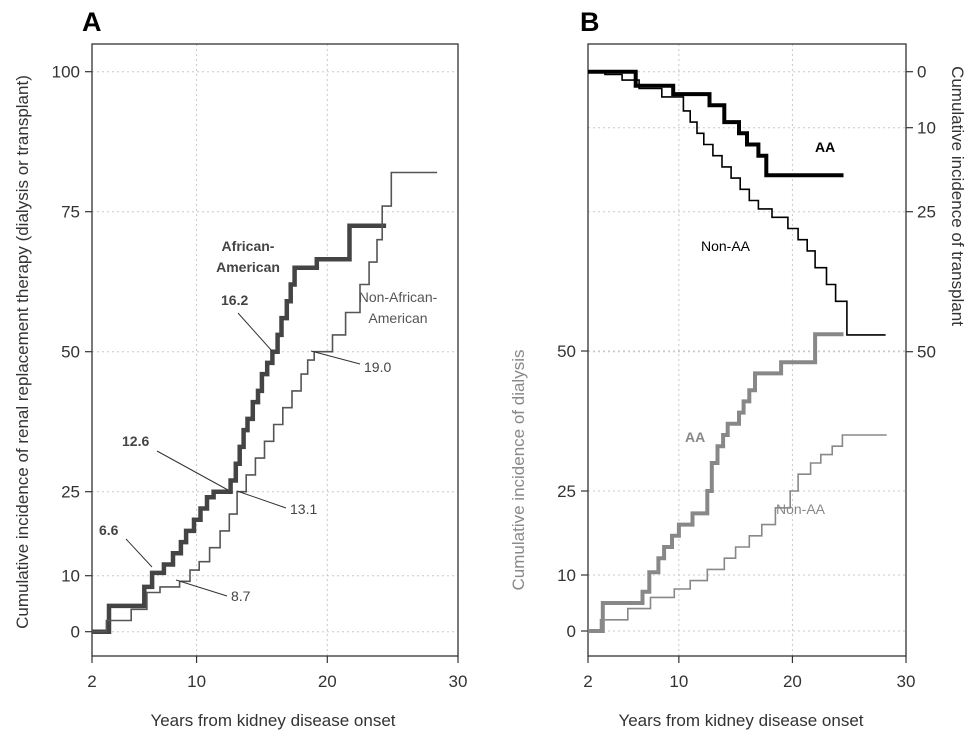 This screenshot has height=732, width=968. Describe the element at coordinates (587, 681) in the screenshot. I see `panel-b-xtick-label-2: 2` at that location.